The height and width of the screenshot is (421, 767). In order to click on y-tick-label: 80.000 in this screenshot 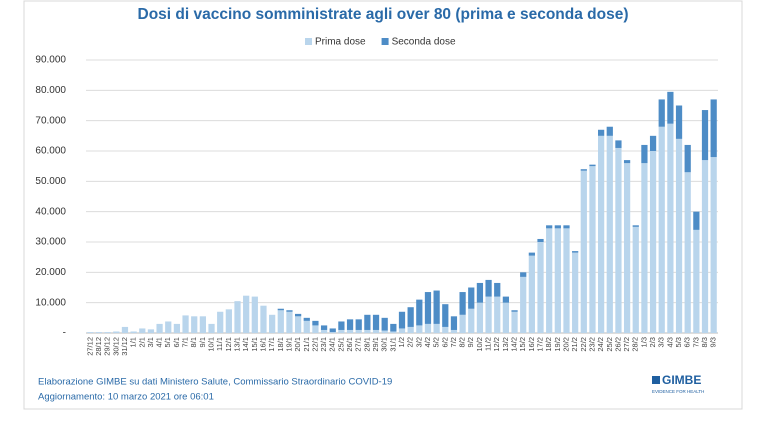, I will do `click(50, 90)`.